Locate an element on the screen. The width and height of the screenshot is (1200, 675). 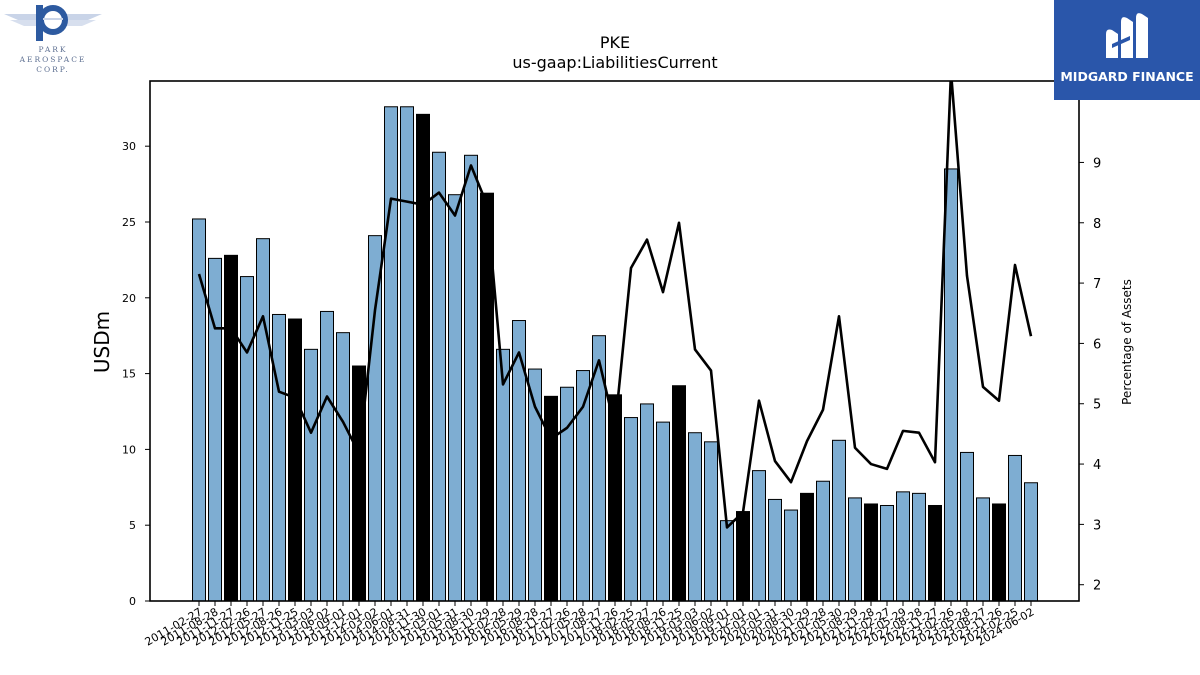
logo-line-2: AEROSPACE is located at coordinates (53, 59).